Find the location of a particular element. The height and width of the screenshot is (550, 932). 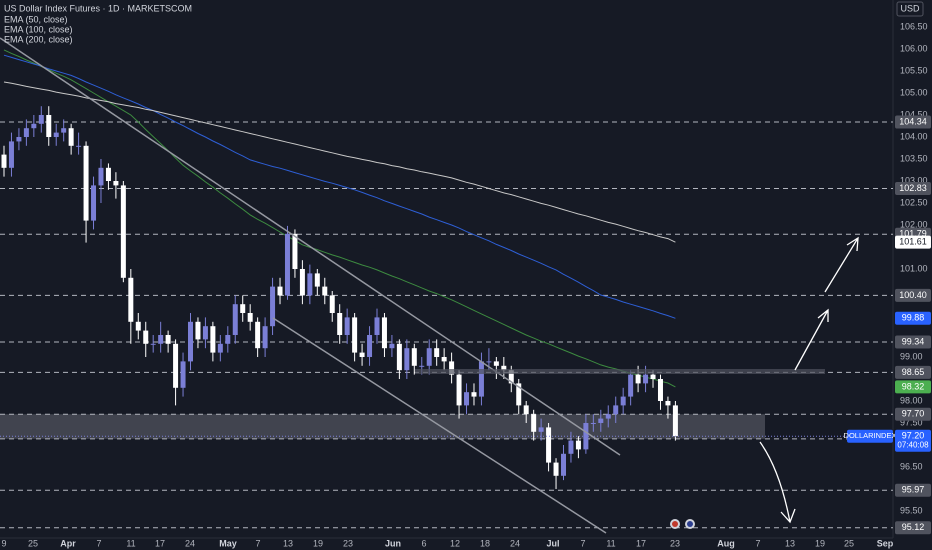

level-label: 99.34 is located at coordinates (913, 341).